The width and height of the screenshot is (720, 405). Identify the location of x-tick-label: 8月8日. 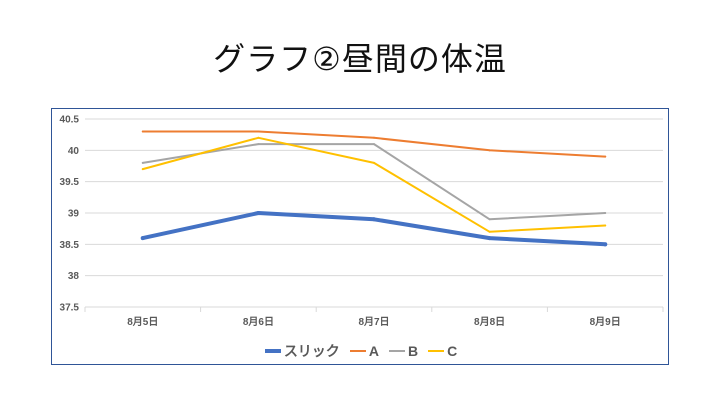
(489, 322).